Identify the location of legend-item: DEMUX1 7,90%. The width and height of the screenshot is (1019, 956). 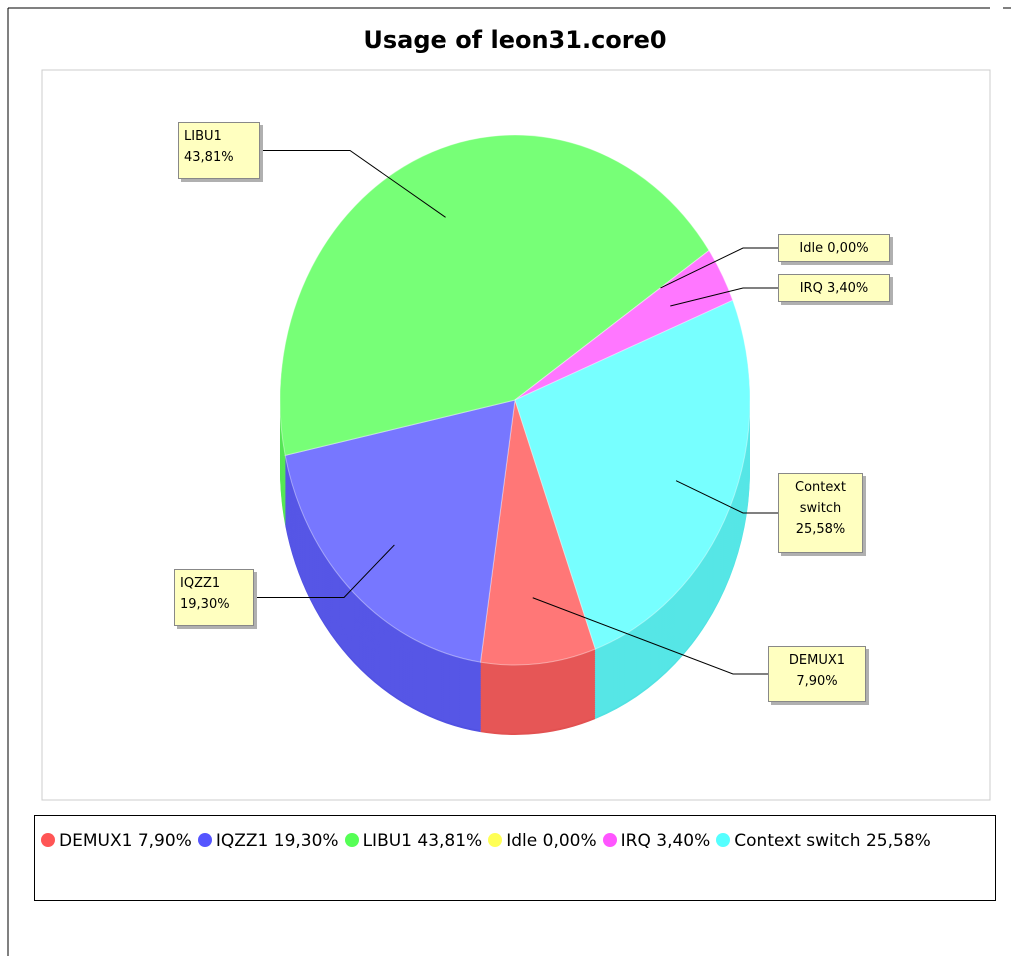
(116, 841).